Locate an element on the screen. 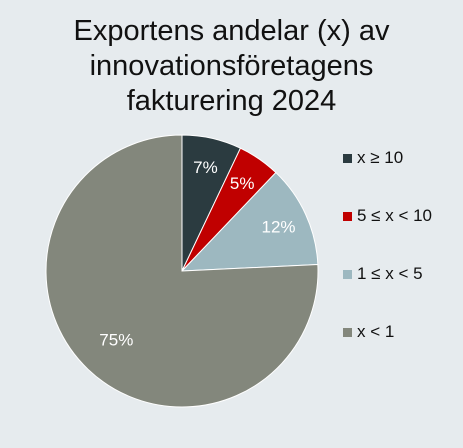  chart-title-line-3: fakturering 2024 is located at coordinates (231, 101).